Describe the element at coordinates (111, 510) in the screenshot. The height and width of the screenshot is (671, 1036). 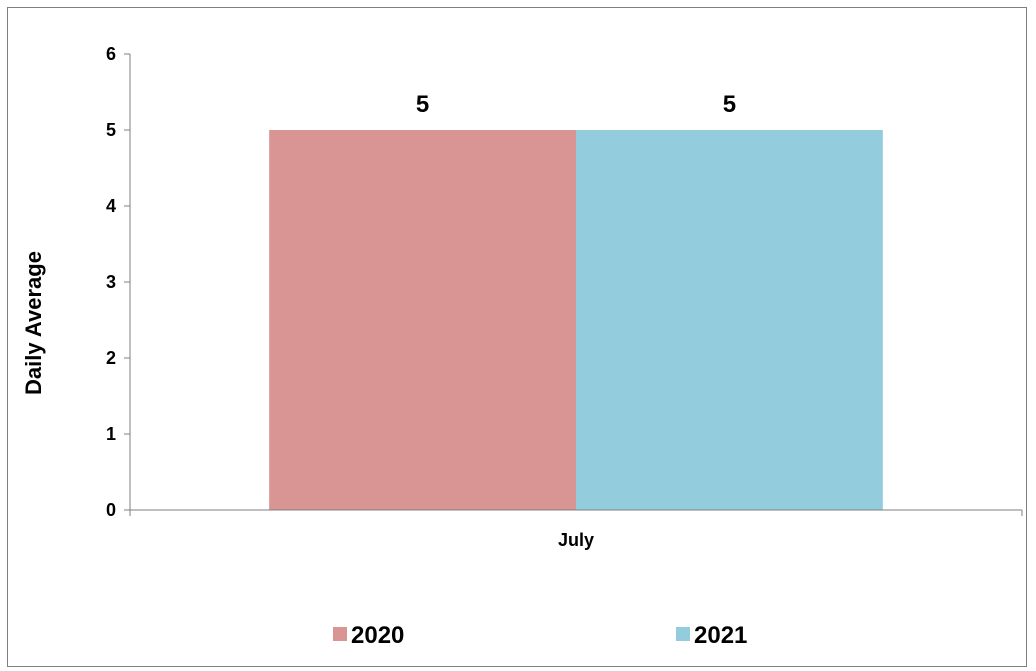
I see `y-tick-label: 0` at that location.